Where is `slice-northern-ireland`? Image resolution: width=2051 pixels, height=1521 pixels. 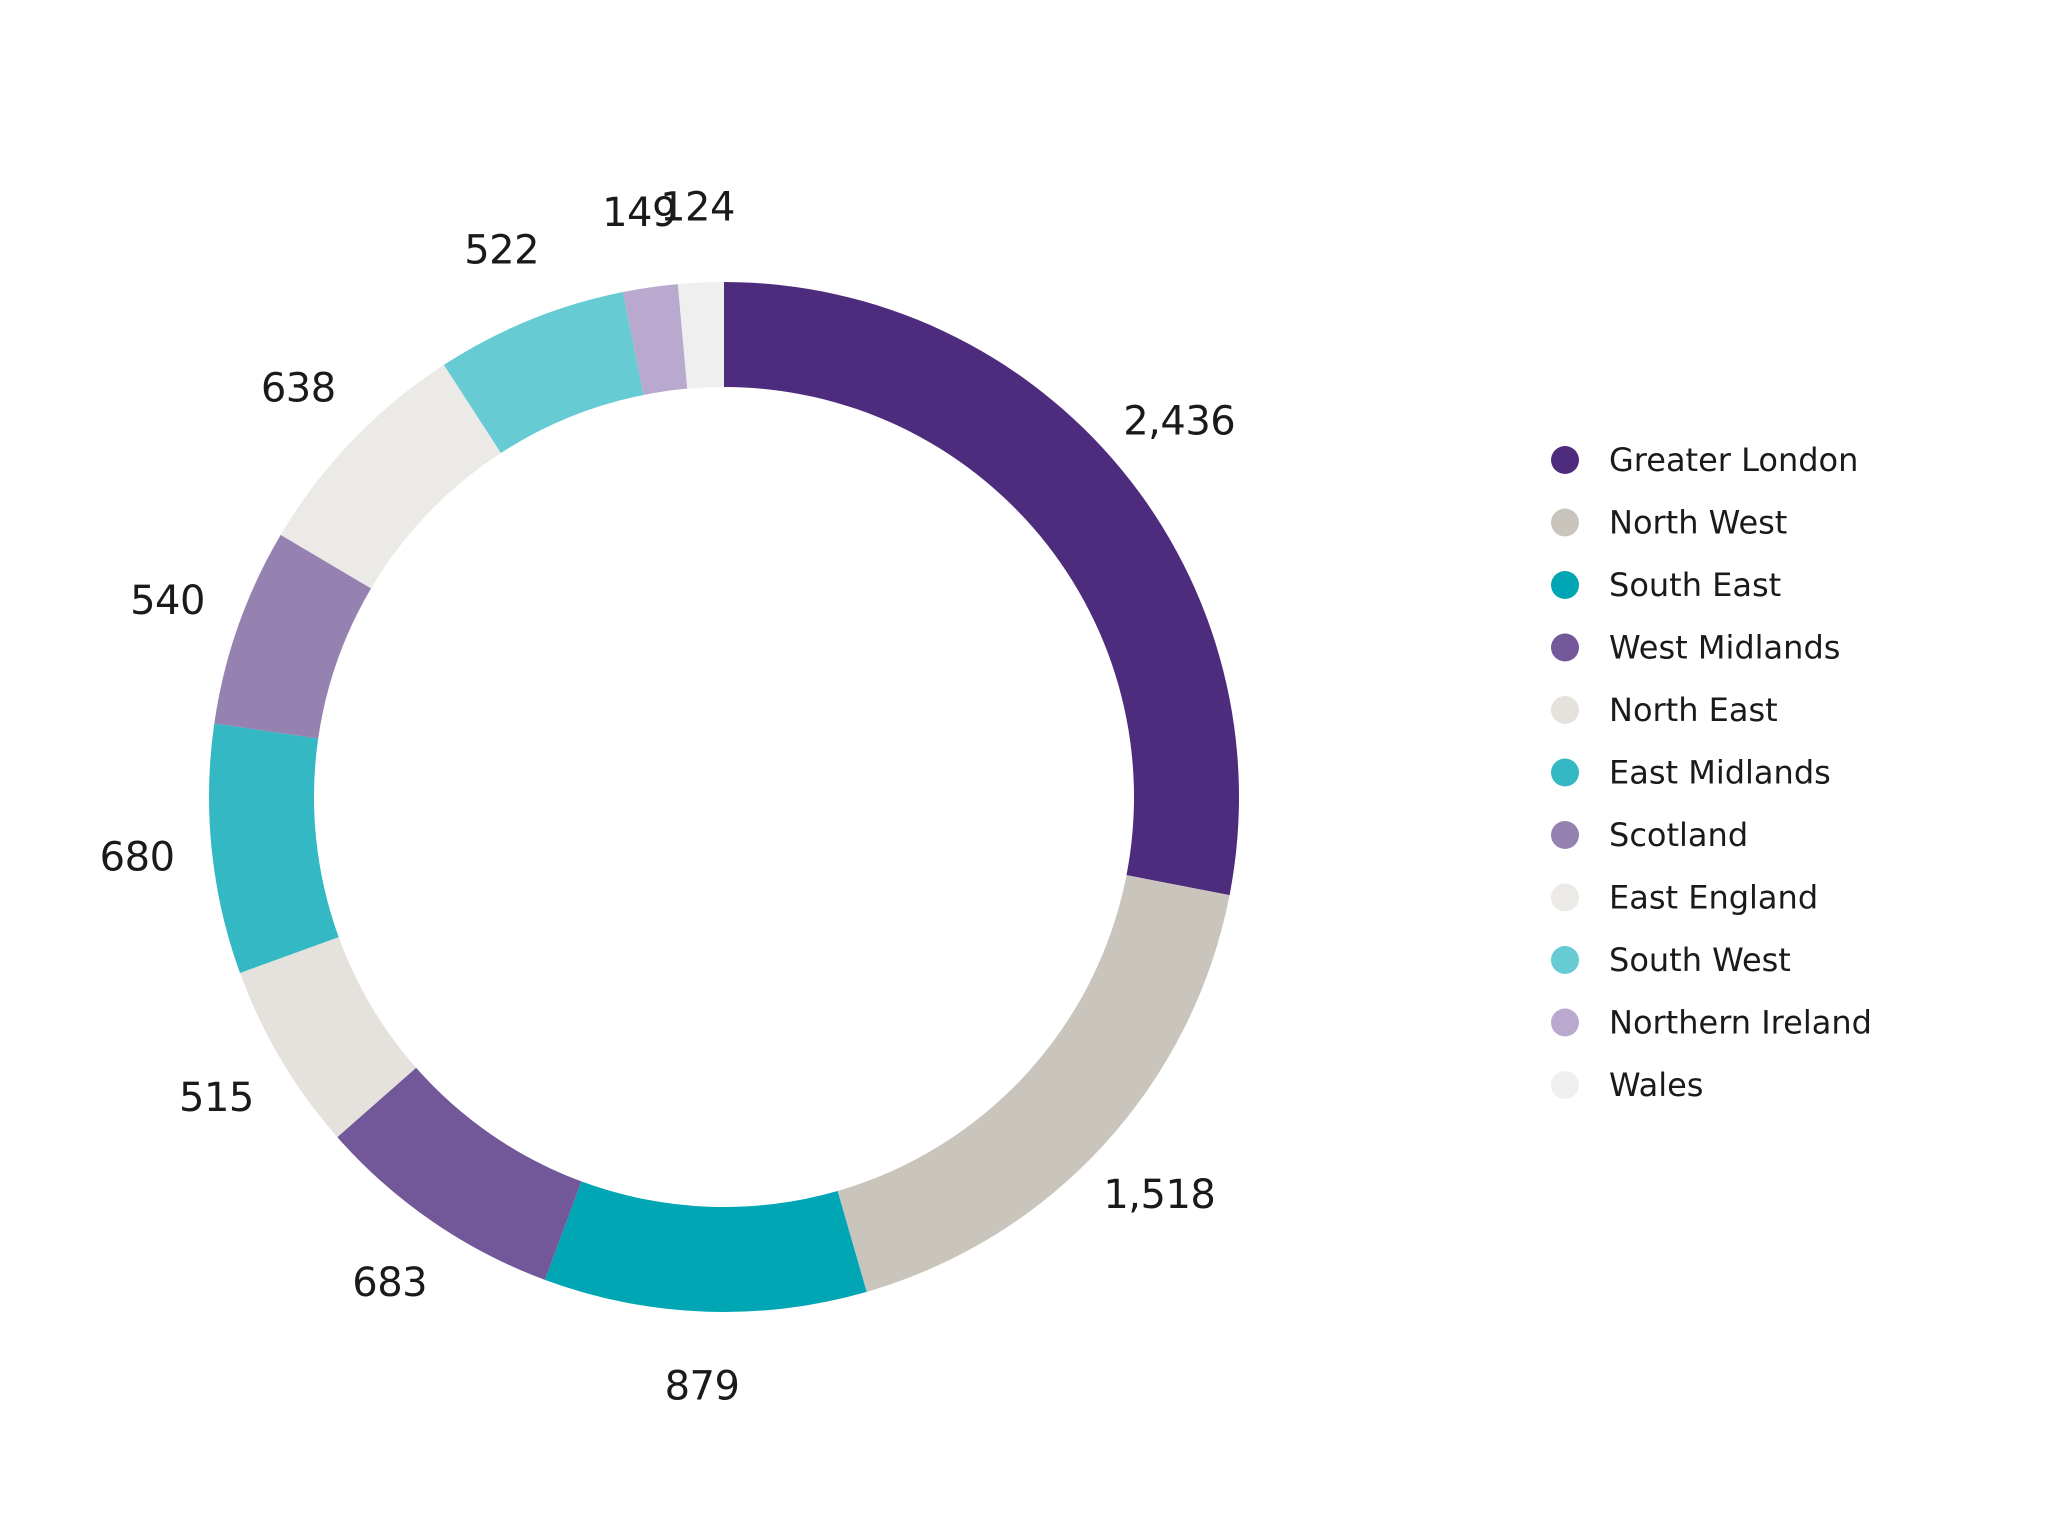
slice-northern-ireland is located at coordinates (655, 339).